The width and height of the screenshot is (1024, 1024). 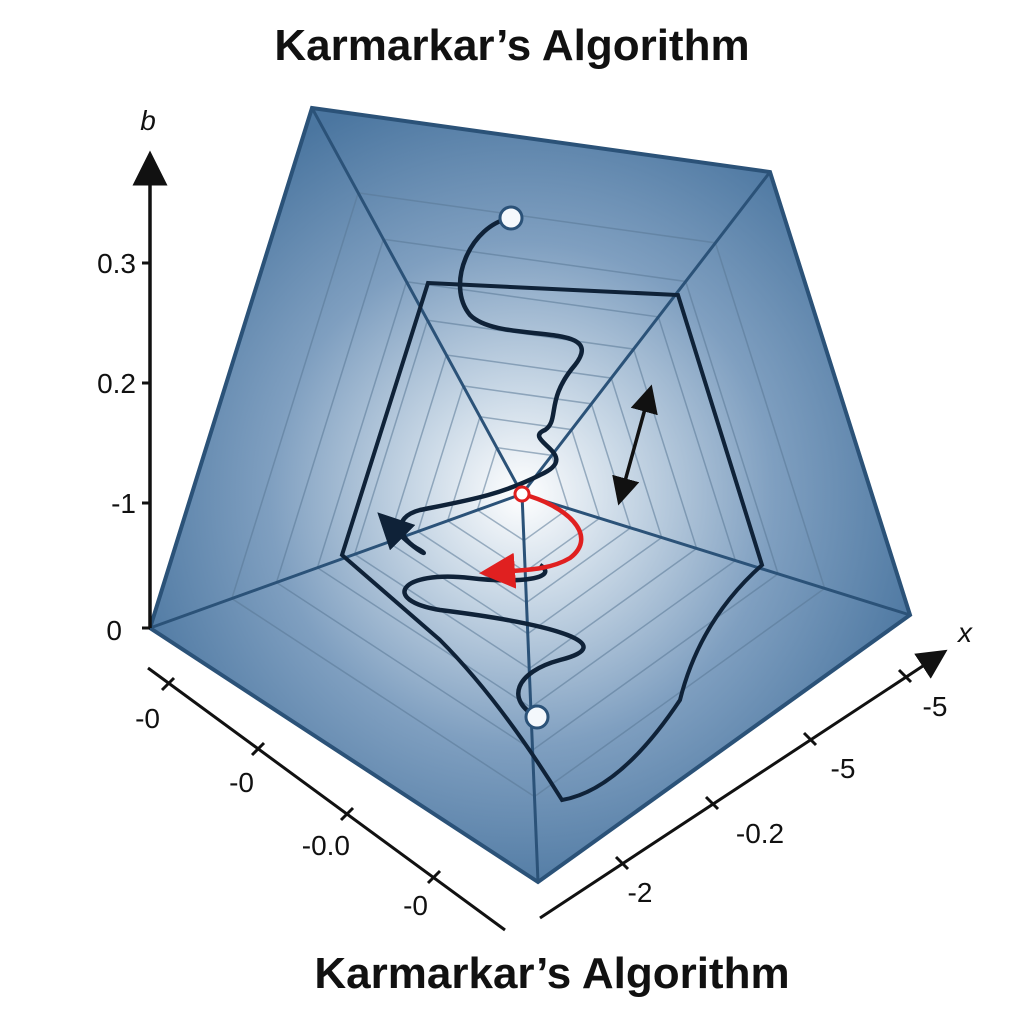 I want to click on tick-label: 0.2, so click(x=116, y=383).